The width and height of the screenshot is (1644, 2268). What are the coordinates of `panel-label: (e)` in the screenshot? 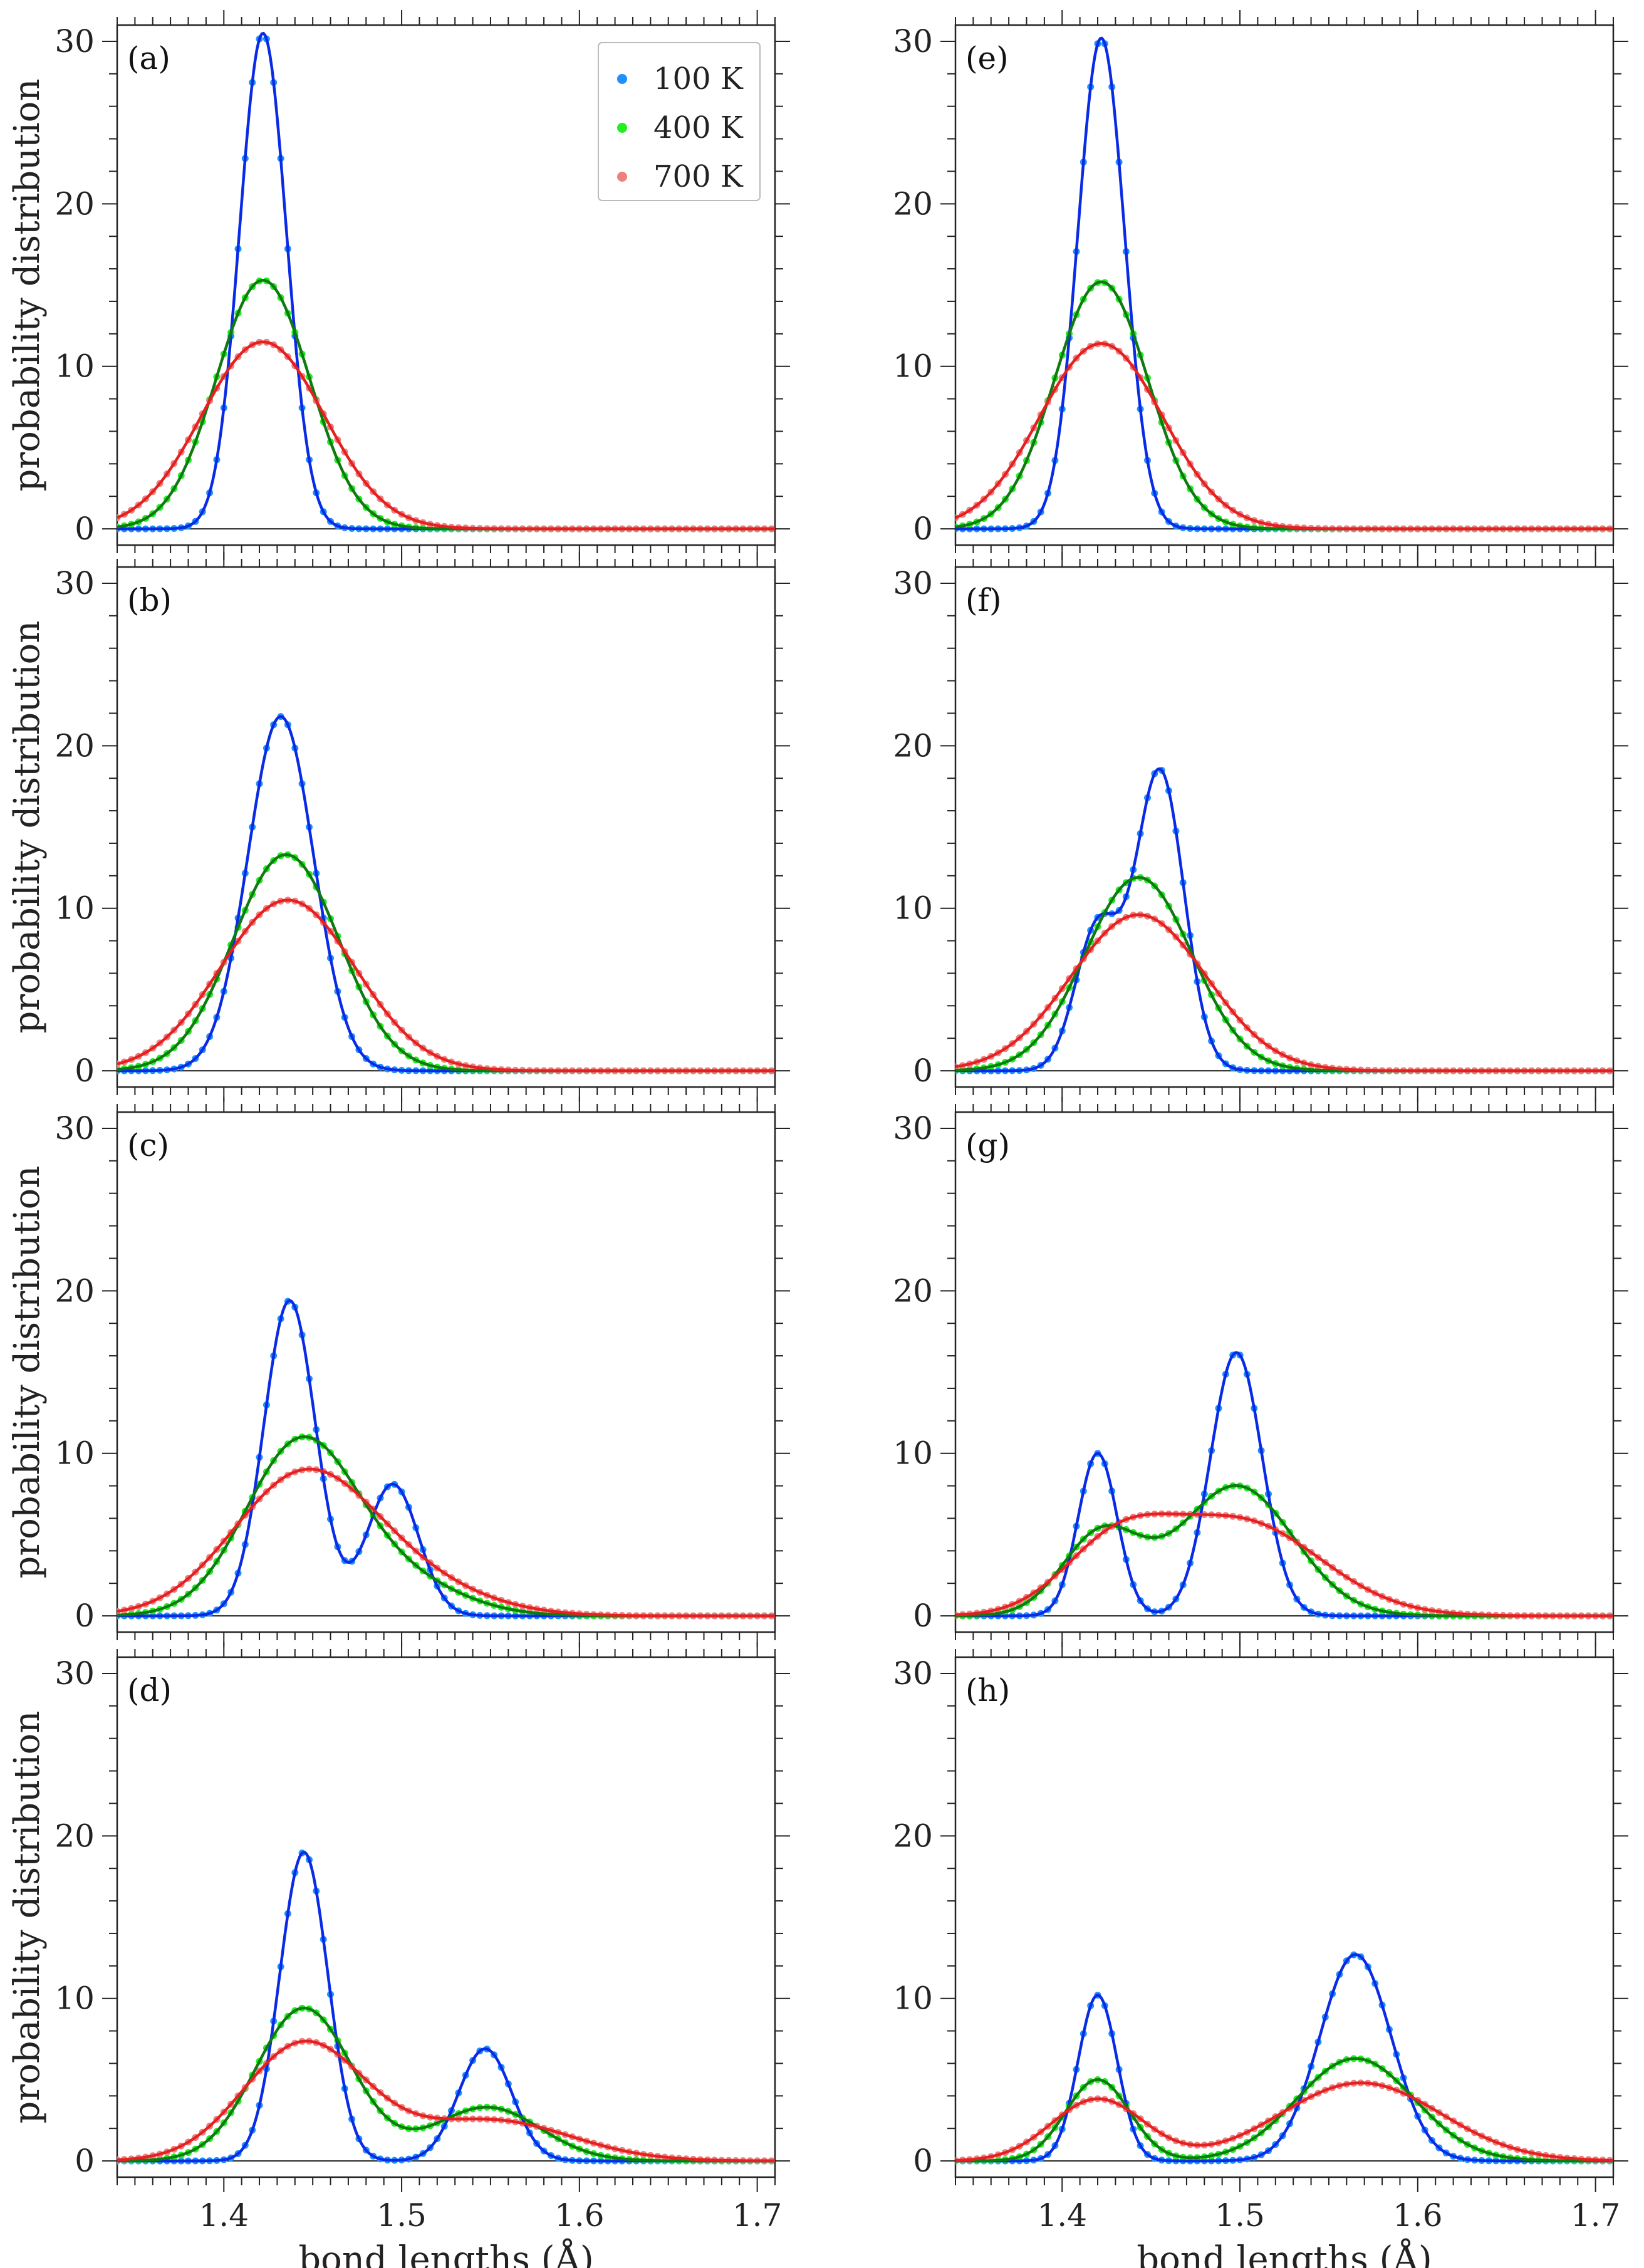 It's located at (987, 58).